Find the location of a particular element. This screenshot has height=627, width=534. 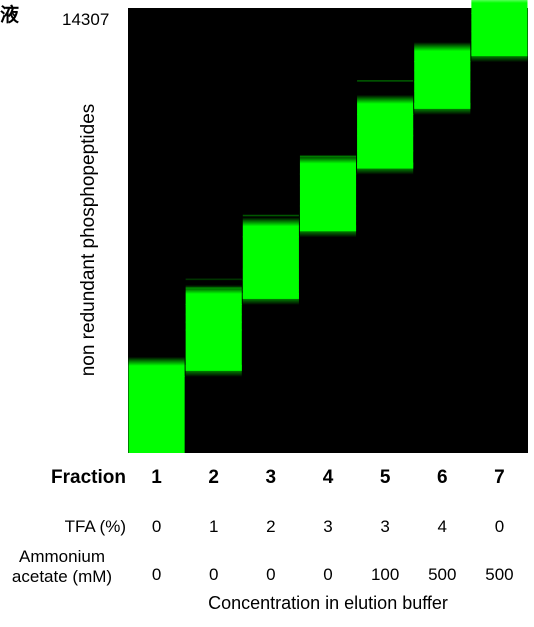

x-axis-title: Concentration in elution buffer is located at coordinates (328, 603).